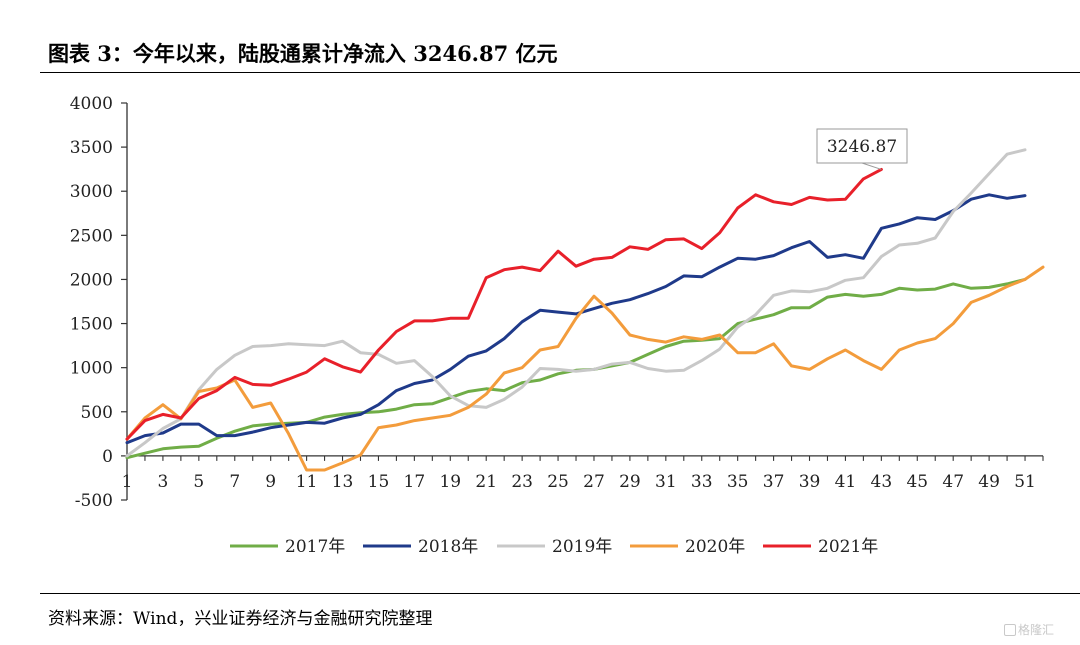 The width and height of the screenshot is (1080, 645). Describe the element at coordinates (270, 482) in the screenshot. I see `x-tick-label: 9` at that location.